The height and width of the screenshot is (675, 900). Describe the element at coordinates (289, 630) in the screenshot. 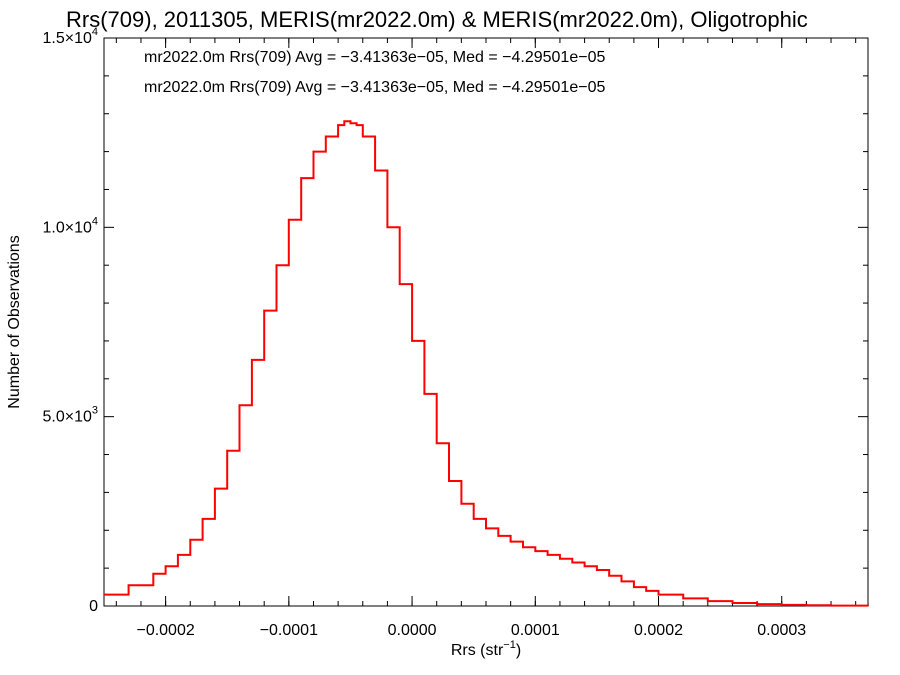

I see `x-tick-label: −0.0001` at that location.